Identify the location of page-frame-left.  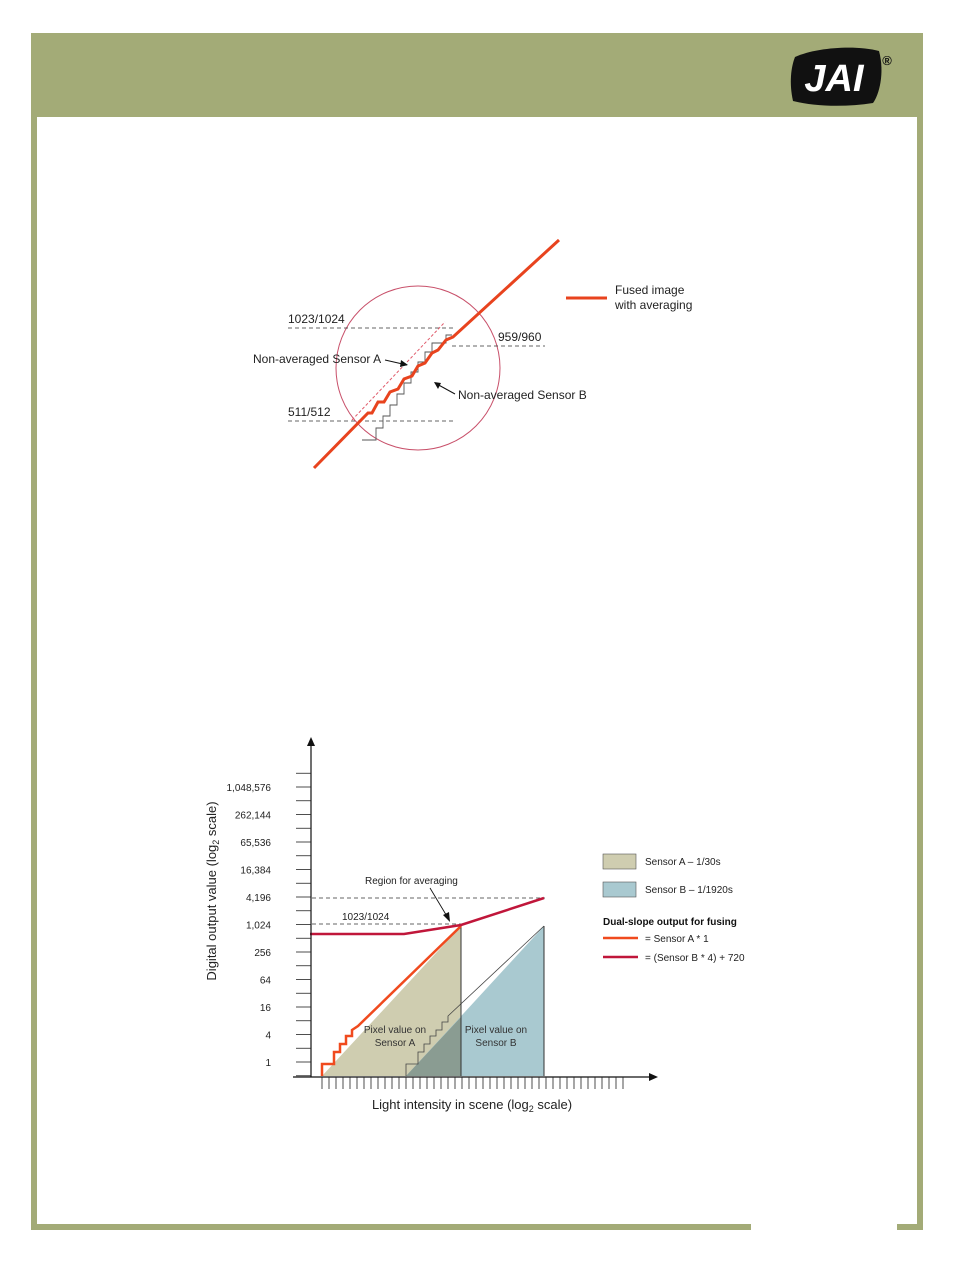
(34, 673).